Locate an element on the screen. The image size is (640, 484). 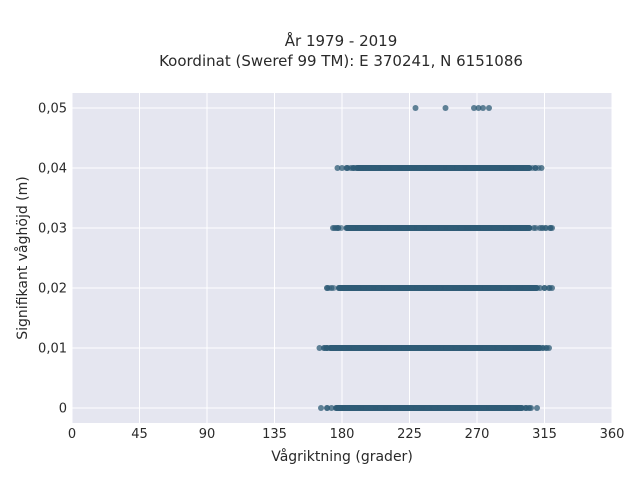
x-tick-label: 135 is located at coordinates (274, 434).